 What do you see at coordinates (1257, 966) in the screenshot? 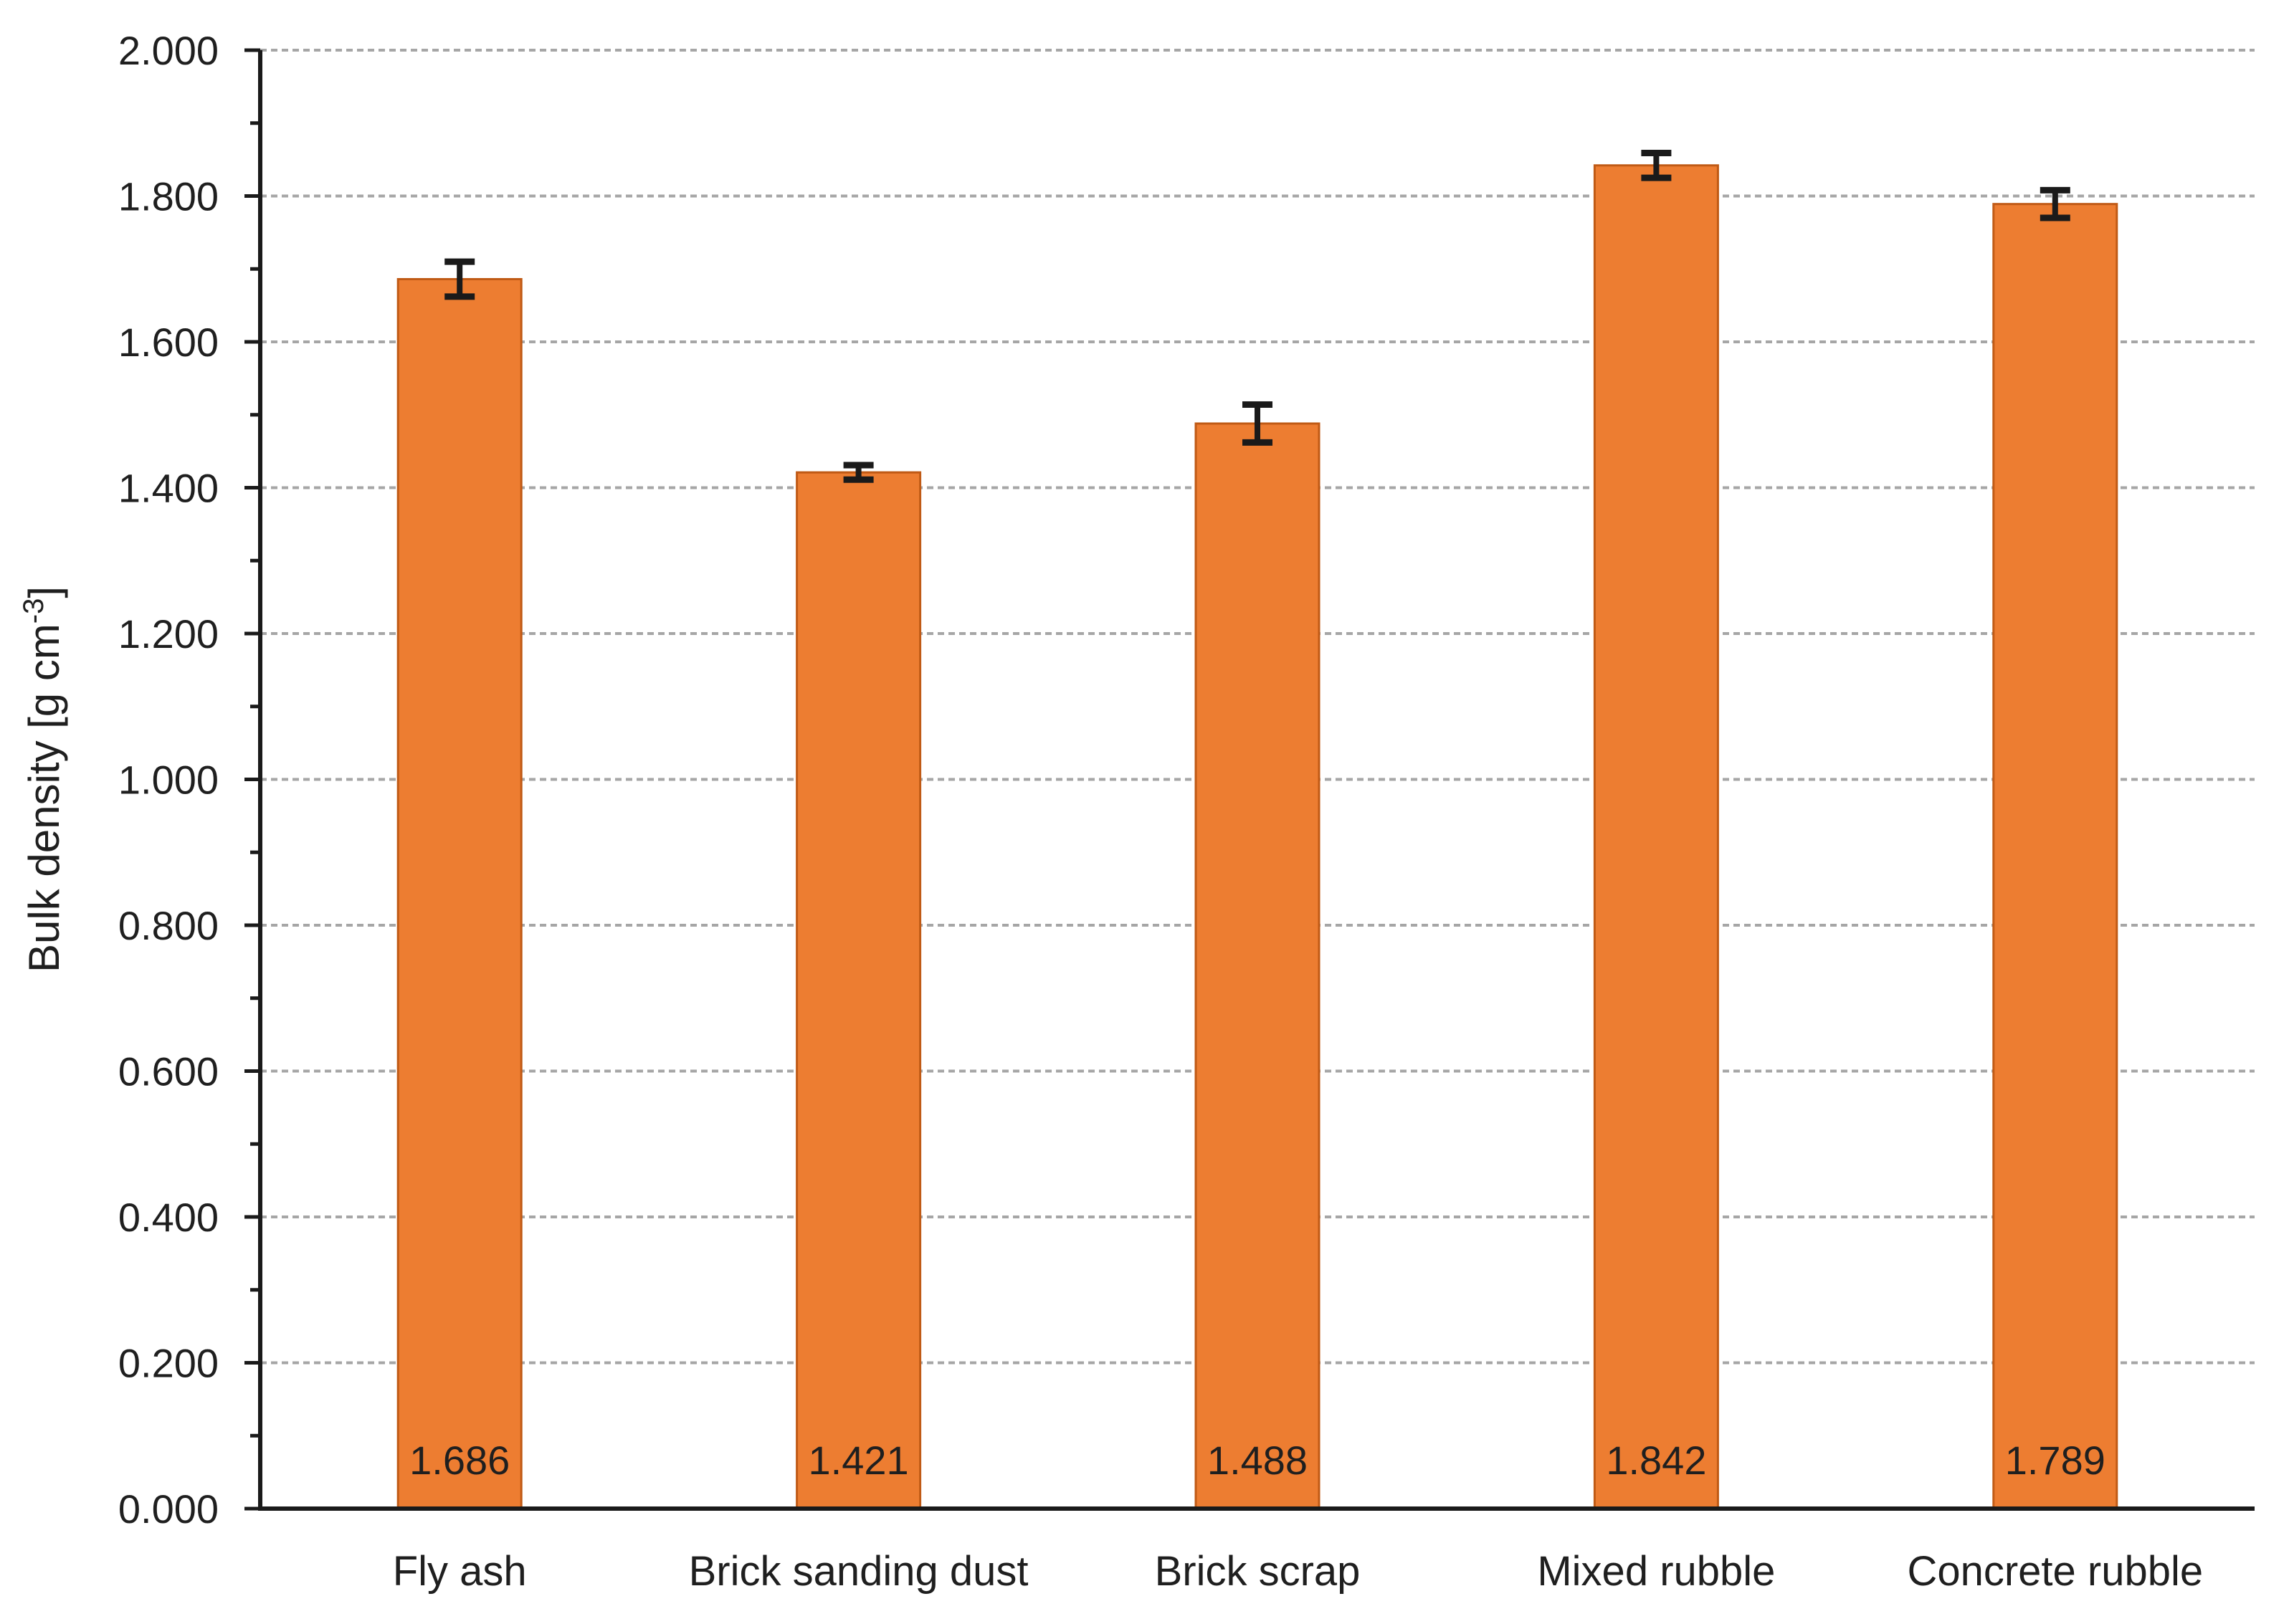
I see `bar-brick-scrap` at bounding box center [1257, 966].